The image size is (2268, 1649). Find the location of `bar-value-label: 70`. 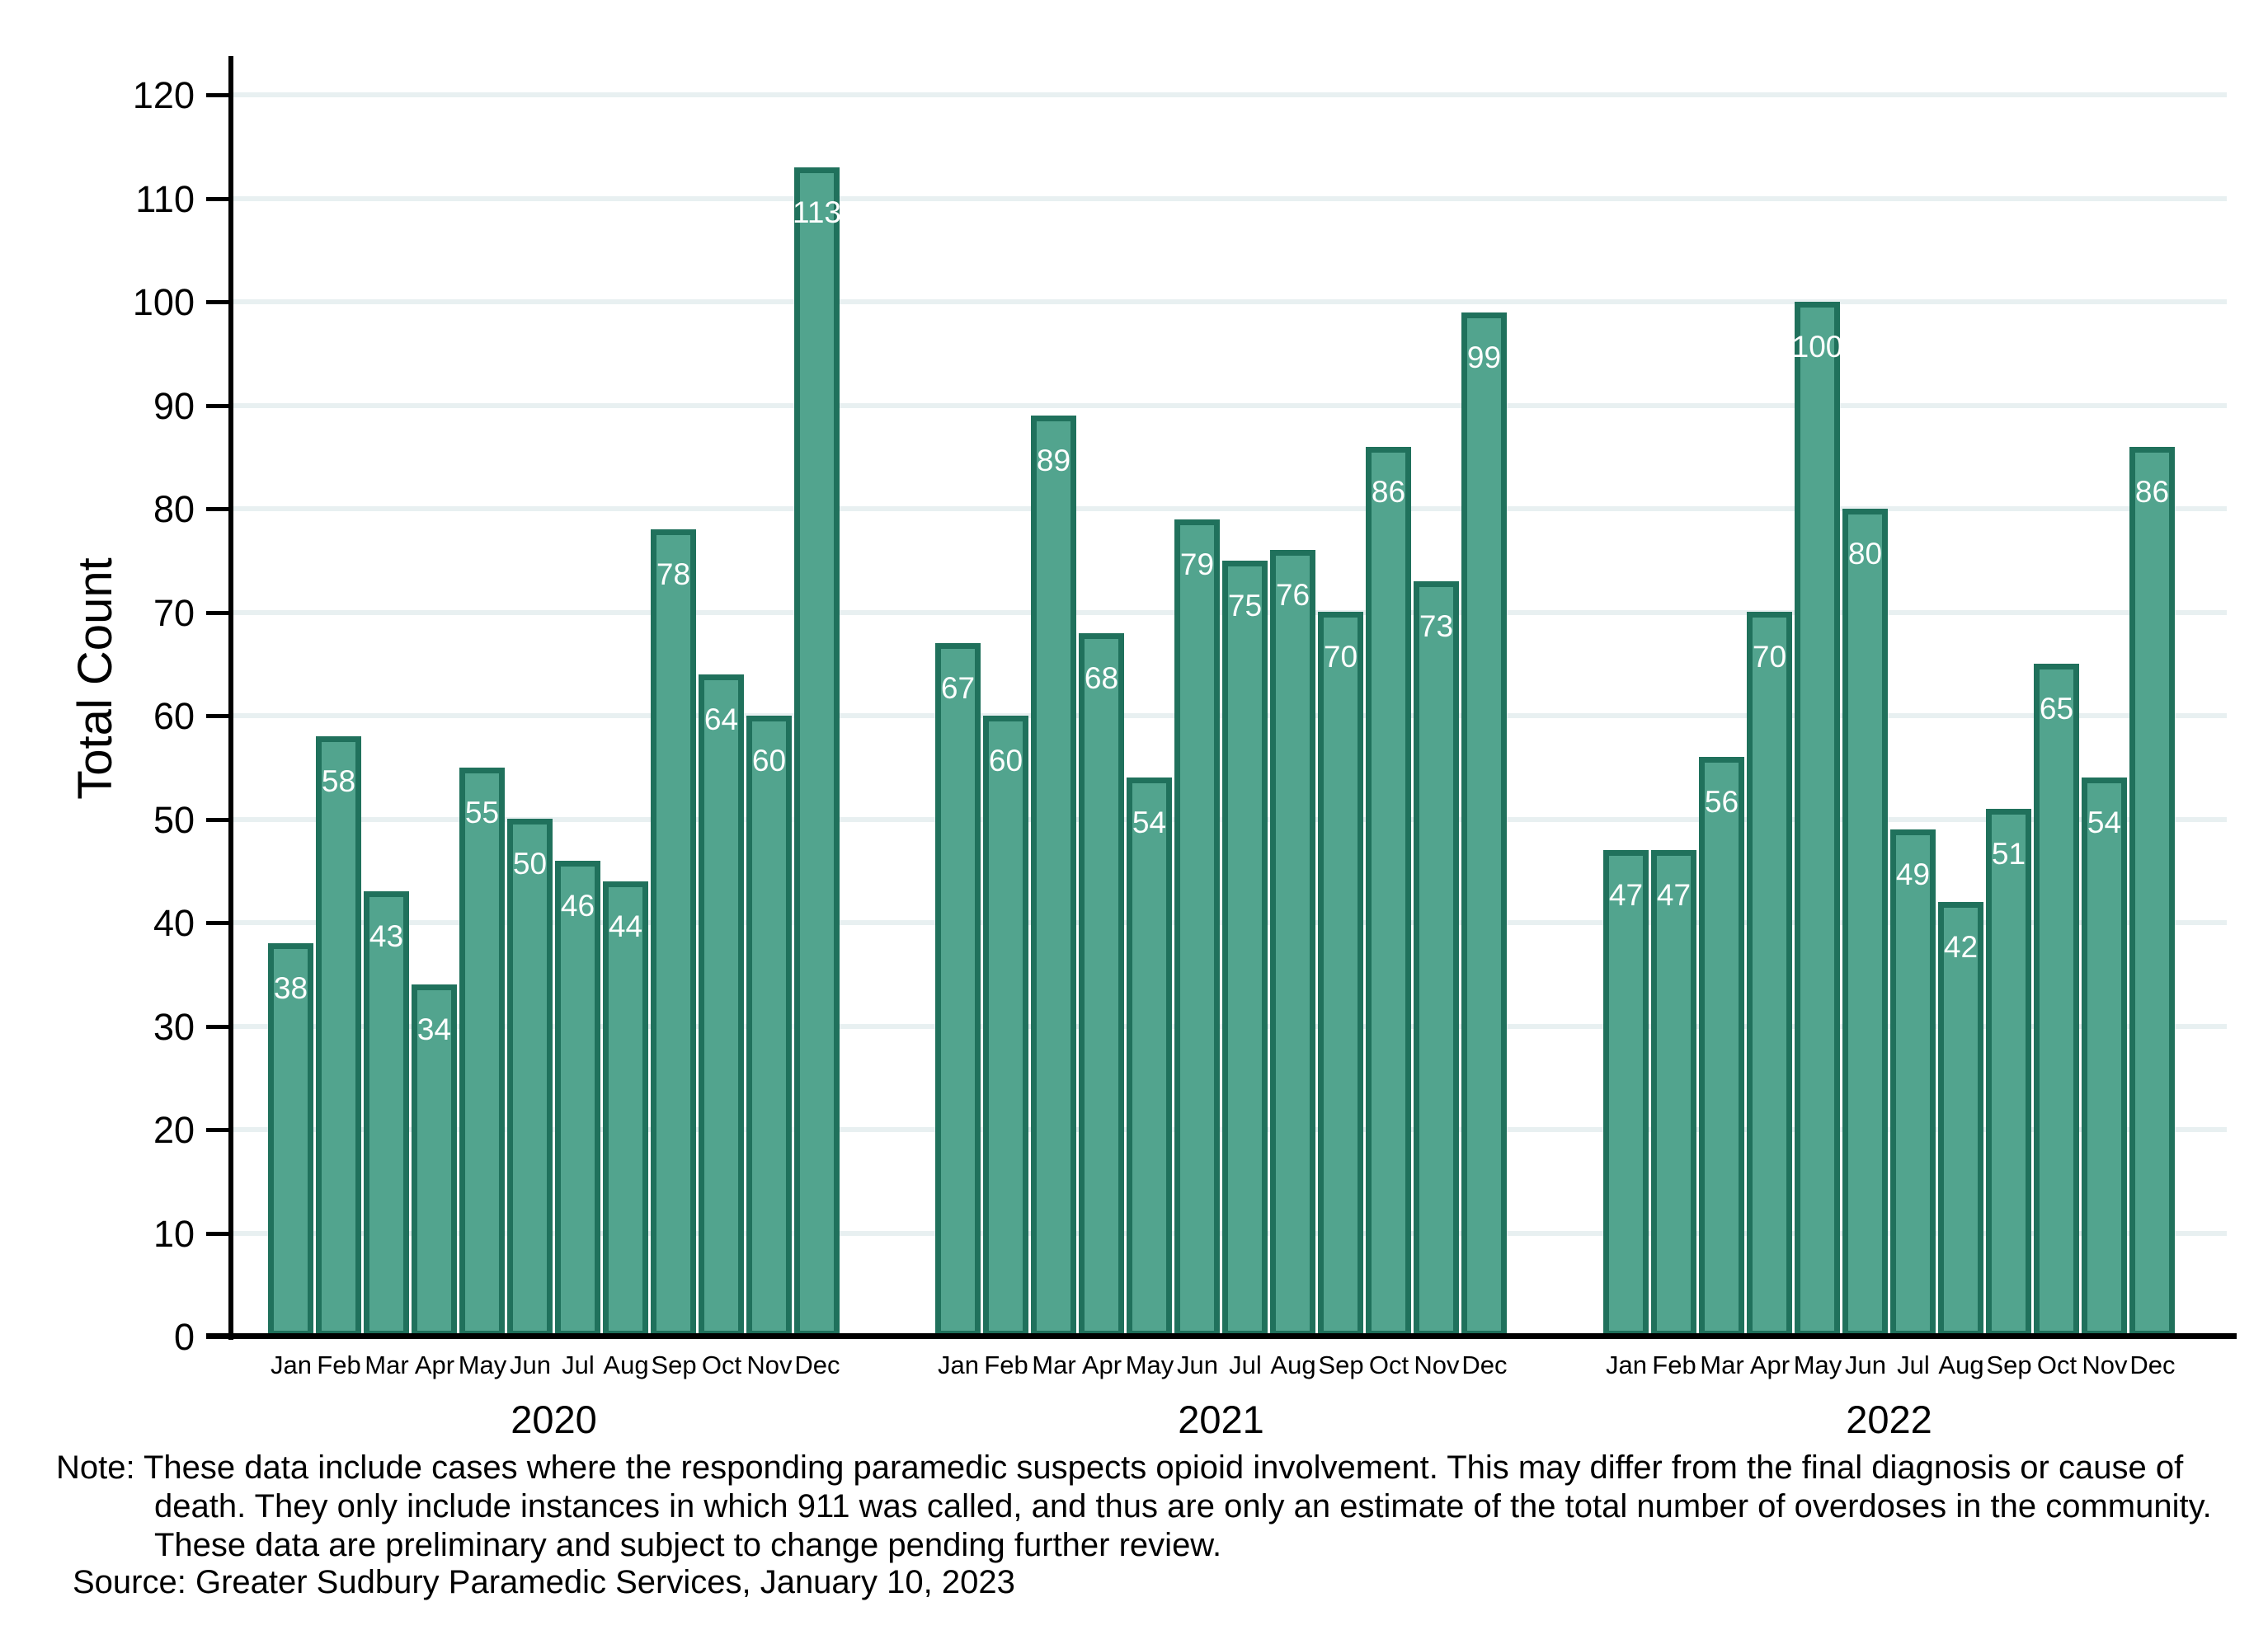

bar-value-label: 70 is located at coordinates (1769, 657).